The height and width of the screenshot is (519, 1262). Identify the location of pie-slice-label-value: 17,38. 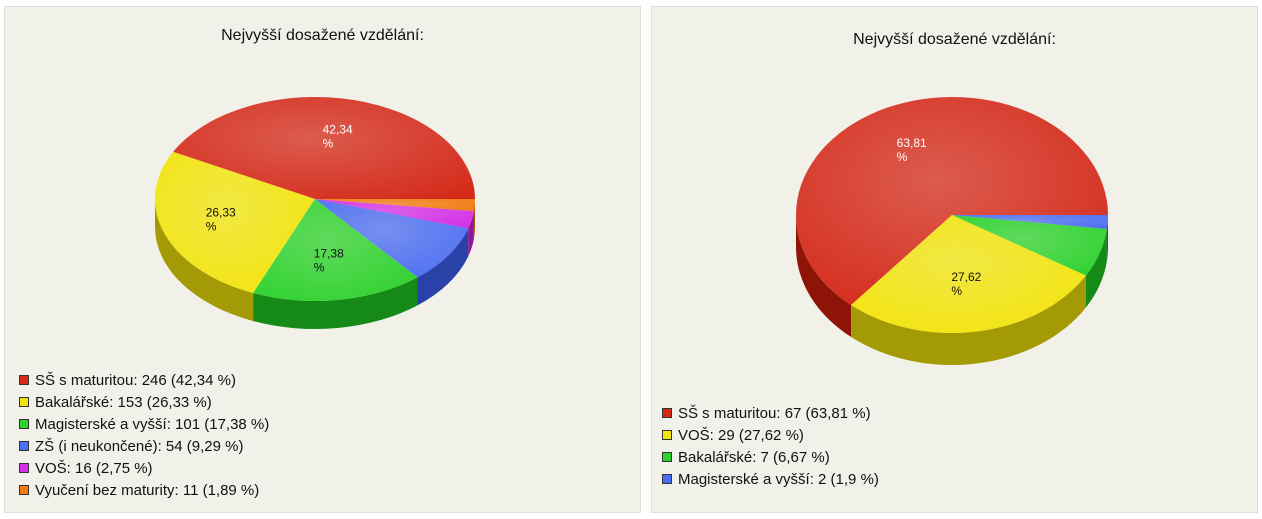
(329, 254).